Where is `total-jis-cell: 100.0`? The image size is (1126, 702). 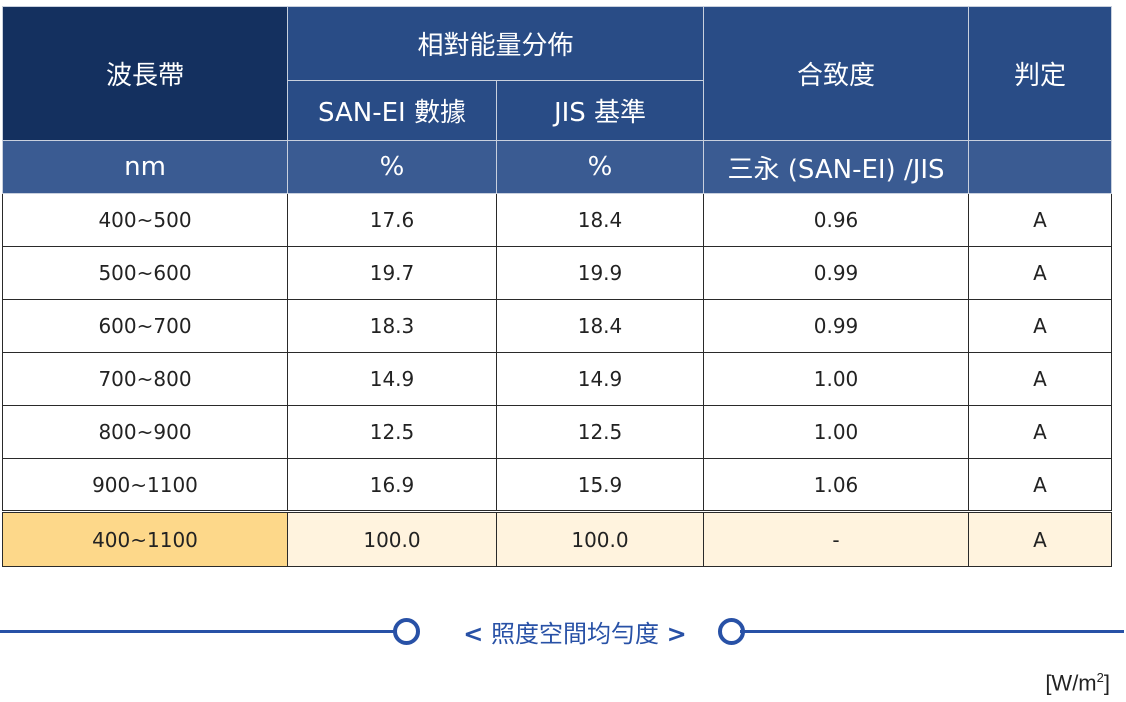 total-jis-cell: 100.0 is located at coordinates (600, 538).